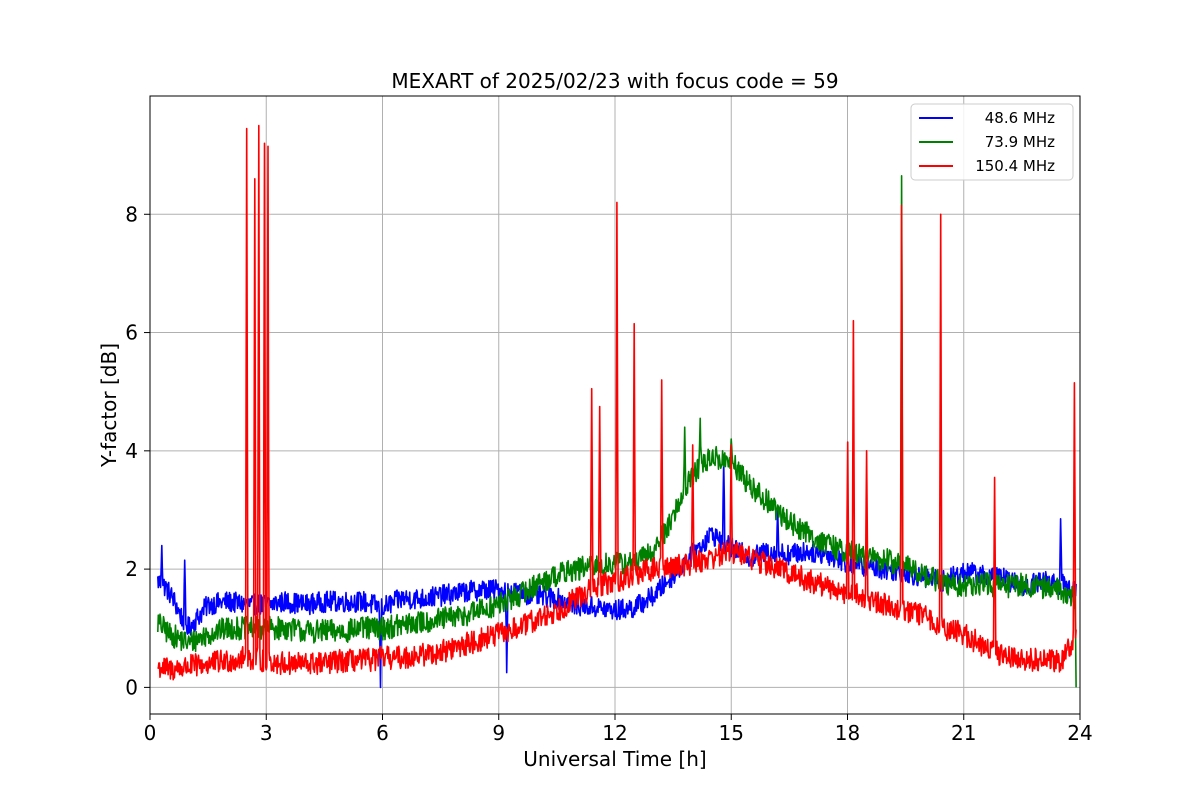 The image size is (1200, 804). What do you see at coordinates (1020, 142) in the screenshot?
I see `legend-label: 73.9 MHz` at bounding box center [1020, 142].